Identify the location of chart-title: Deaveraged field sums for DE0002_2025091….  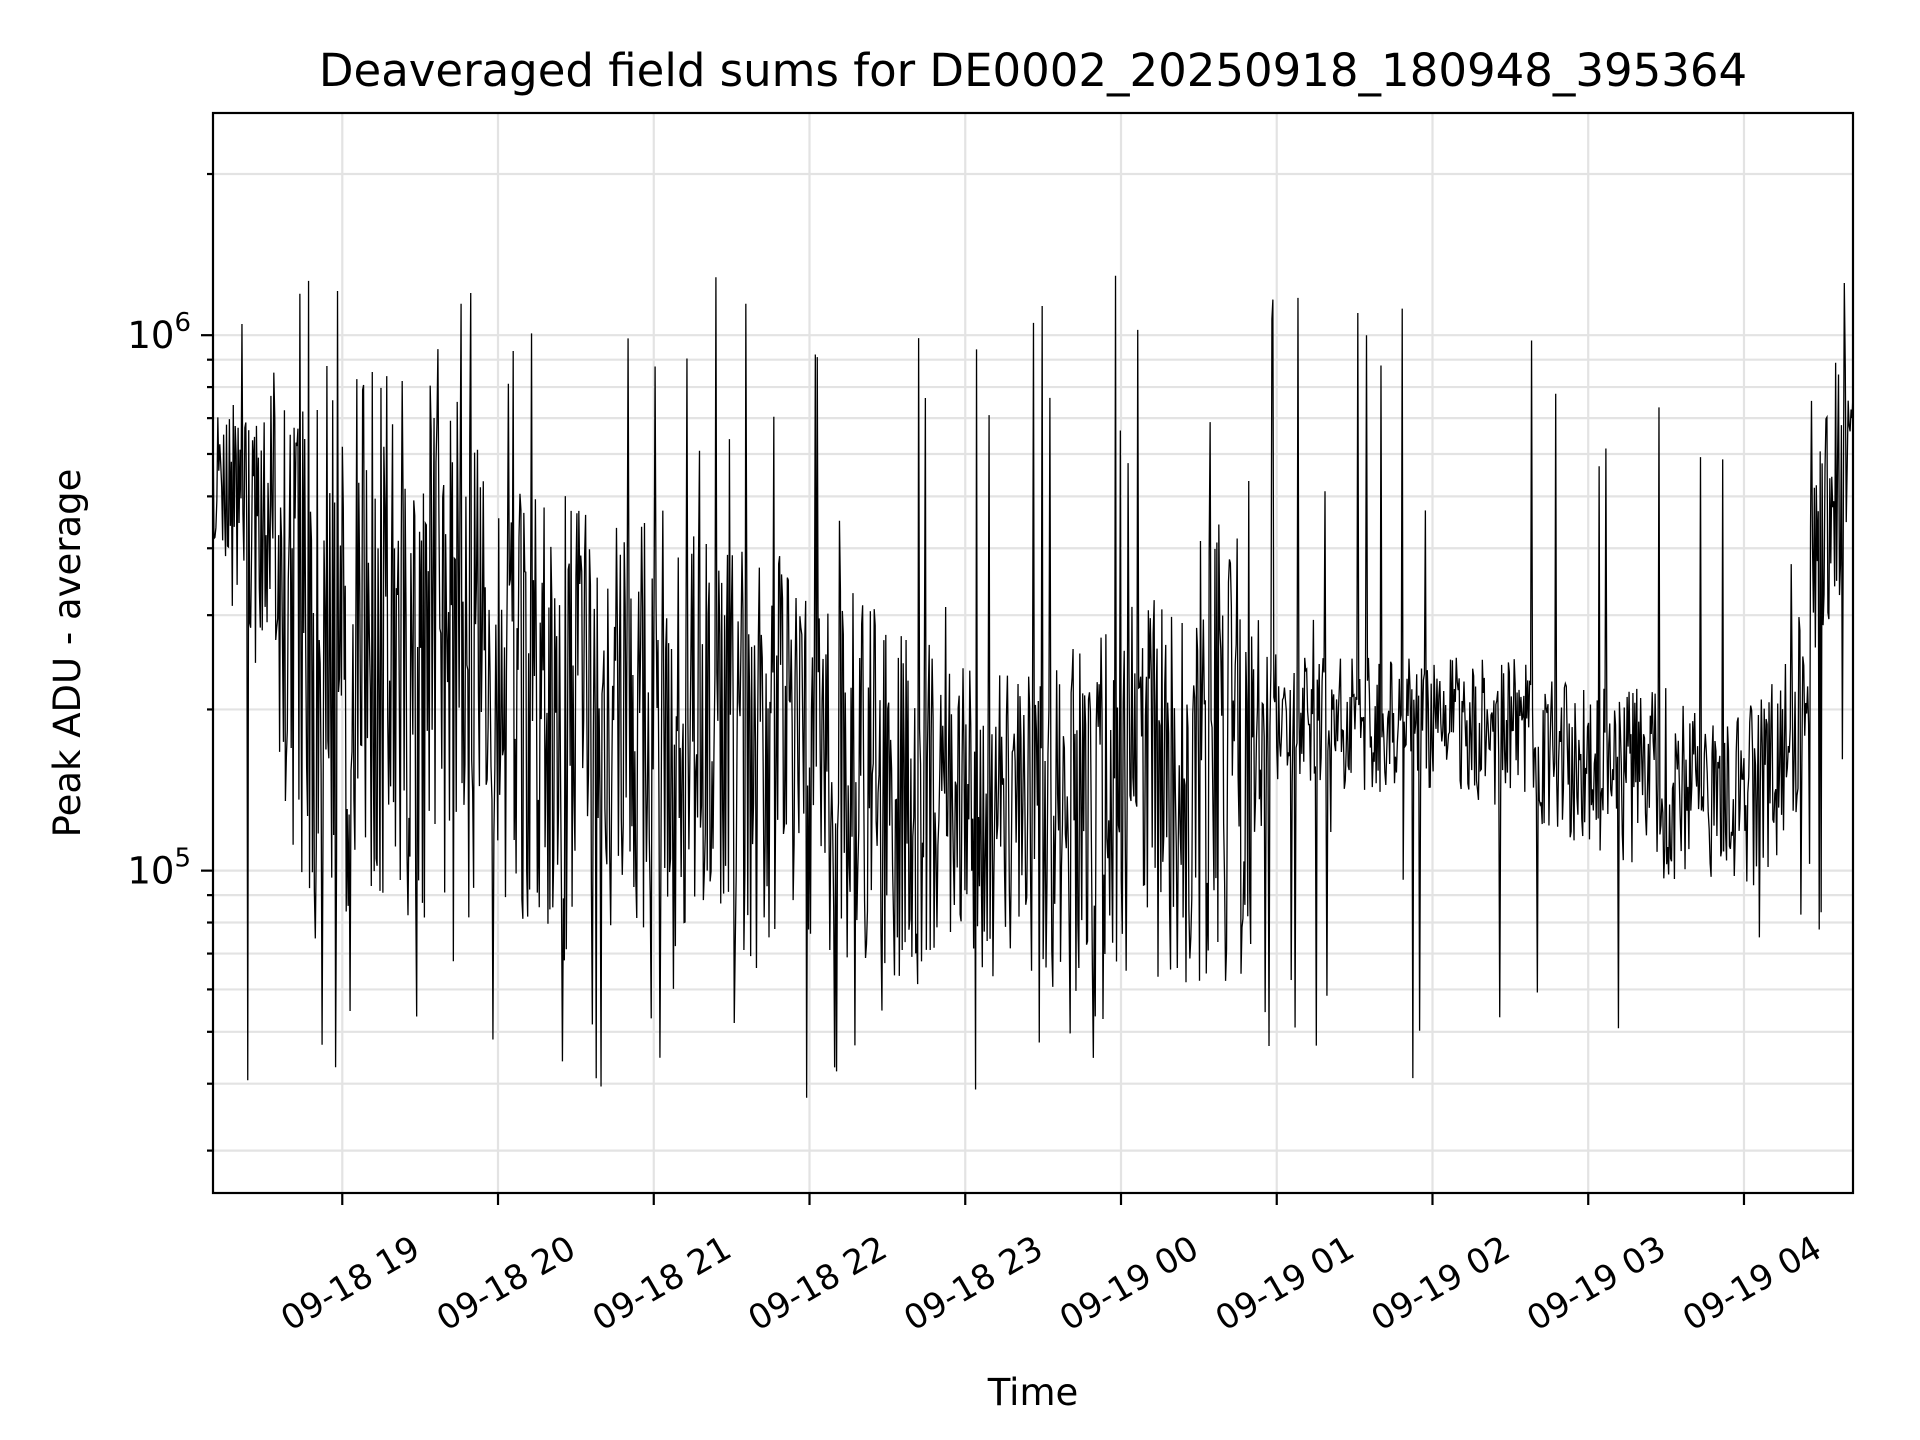
(1033, 70).